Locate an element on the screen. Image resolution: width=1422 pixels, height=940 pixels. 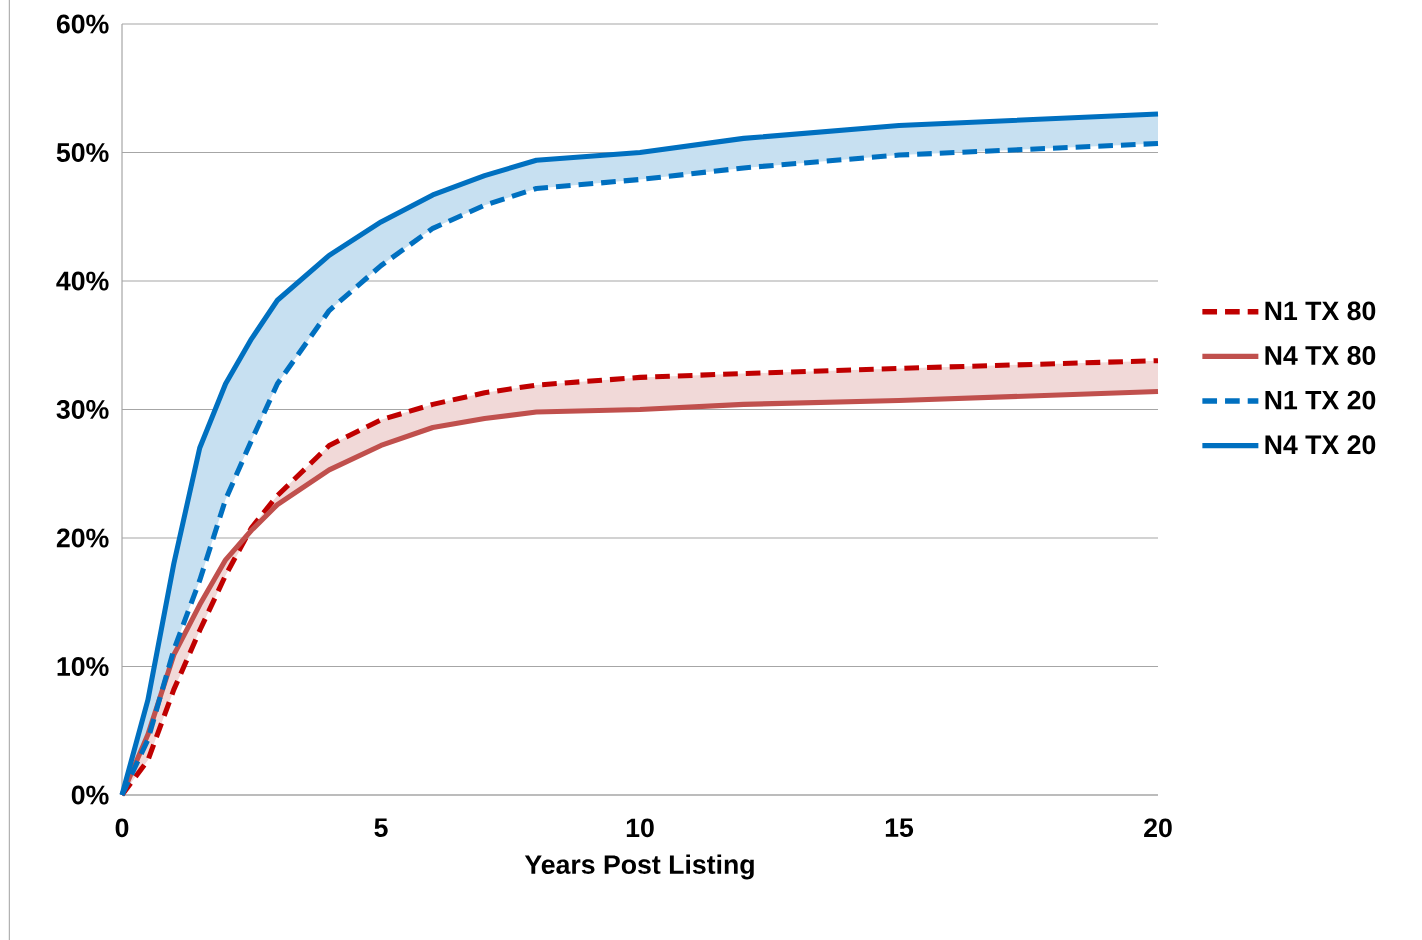
y-tick-label: 10% is located at coordinates (83, 666).